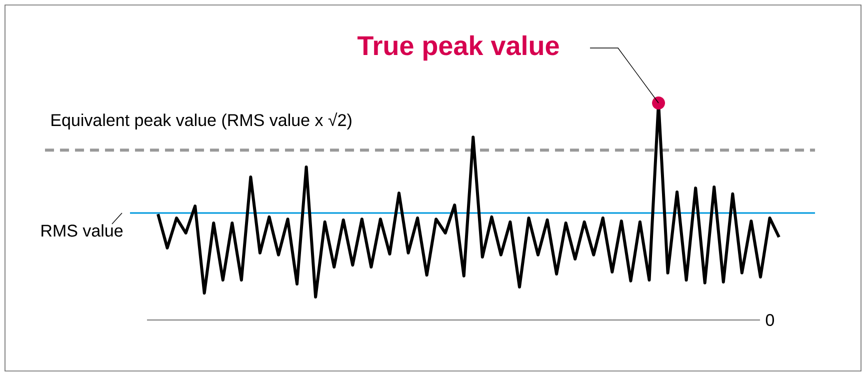  Describe the element at coordinates (770, 320) in the screenshot. I see `annotation: 0` at that location.